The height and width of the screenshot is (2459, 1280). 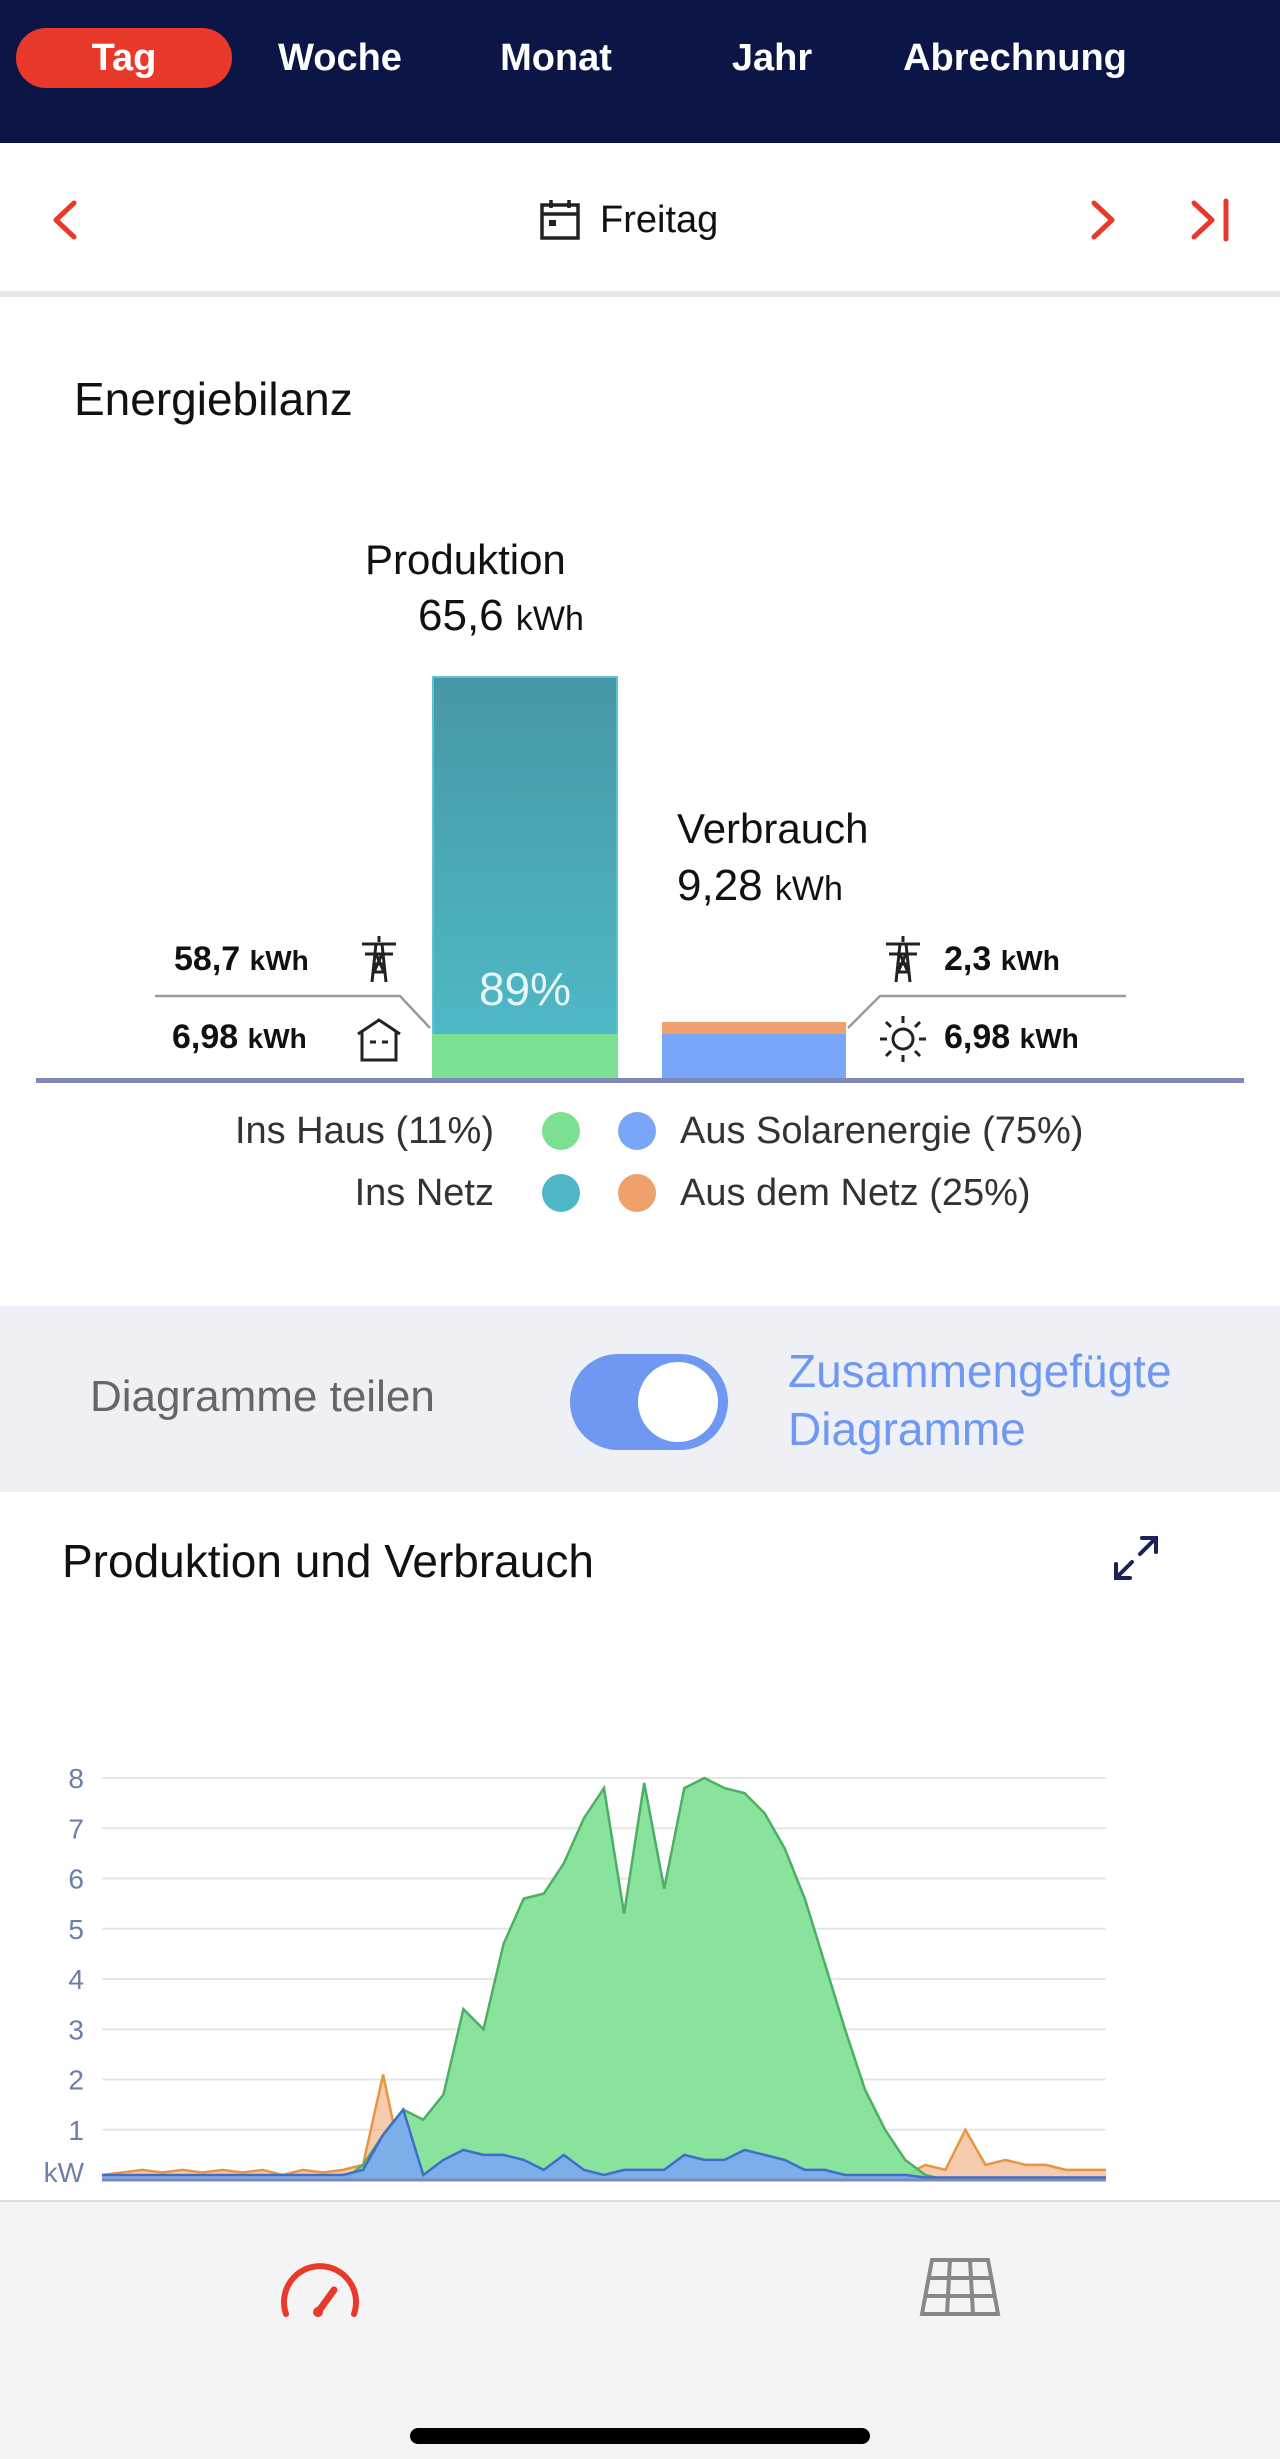 What do you see at coordinates (903, 1039) in the screenshot?
I see `sun-icon` at bounding box center [903, 1039].